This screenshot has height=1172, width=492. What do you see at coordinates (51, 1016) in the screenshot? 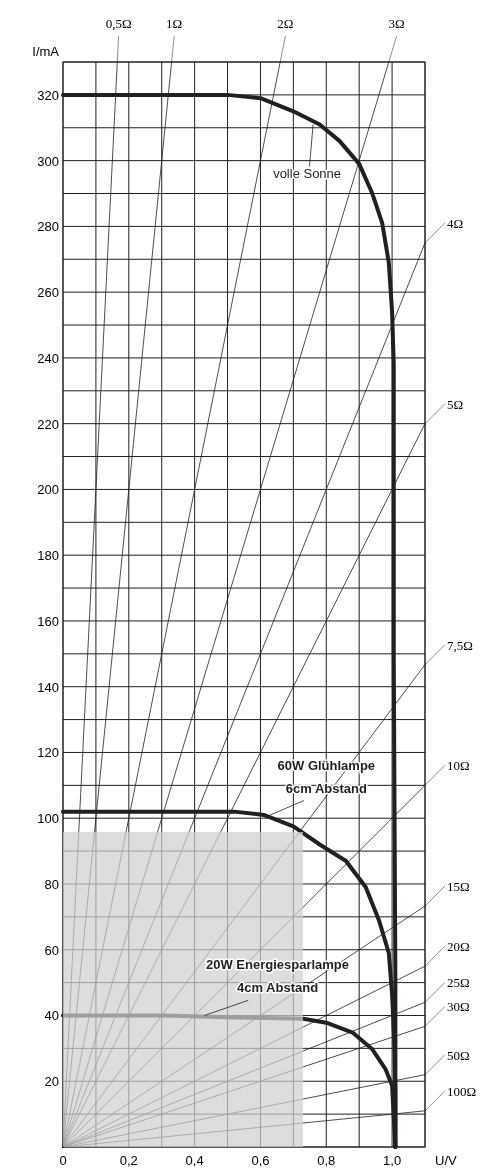
I see `y-tick-label: 40` at bounding box center [51, 1016].